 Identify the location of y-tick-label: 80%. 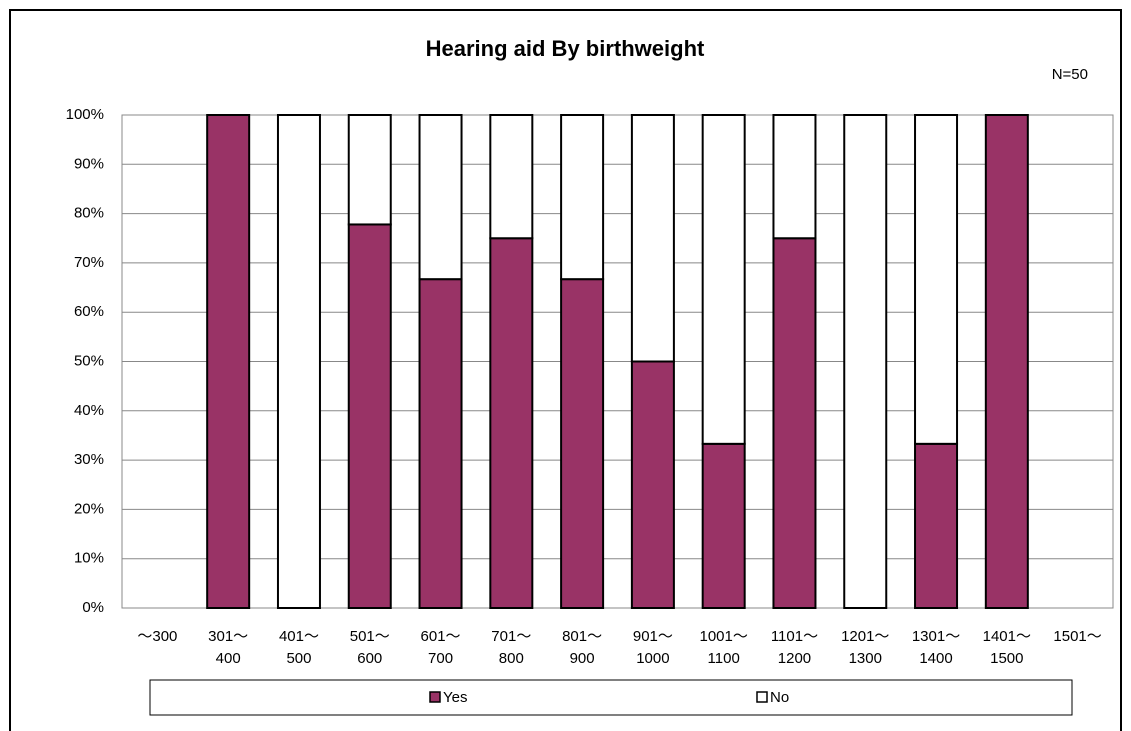
(89, 213).